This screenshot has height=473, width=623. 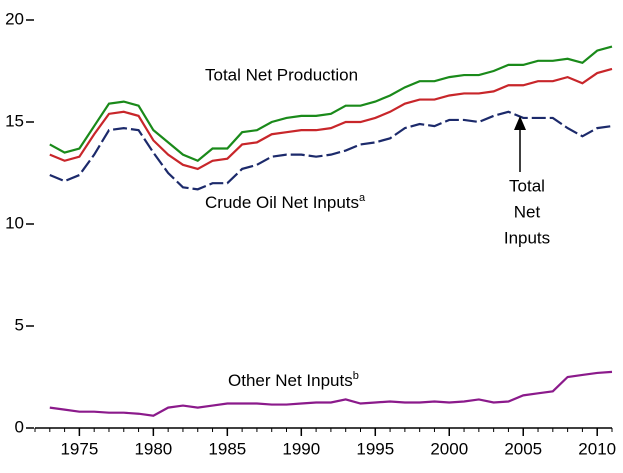 What do you see at coordinates (375, 448) in the screenshot?
I see `x-tick-label: 1995` at bounding box center [375, 448].